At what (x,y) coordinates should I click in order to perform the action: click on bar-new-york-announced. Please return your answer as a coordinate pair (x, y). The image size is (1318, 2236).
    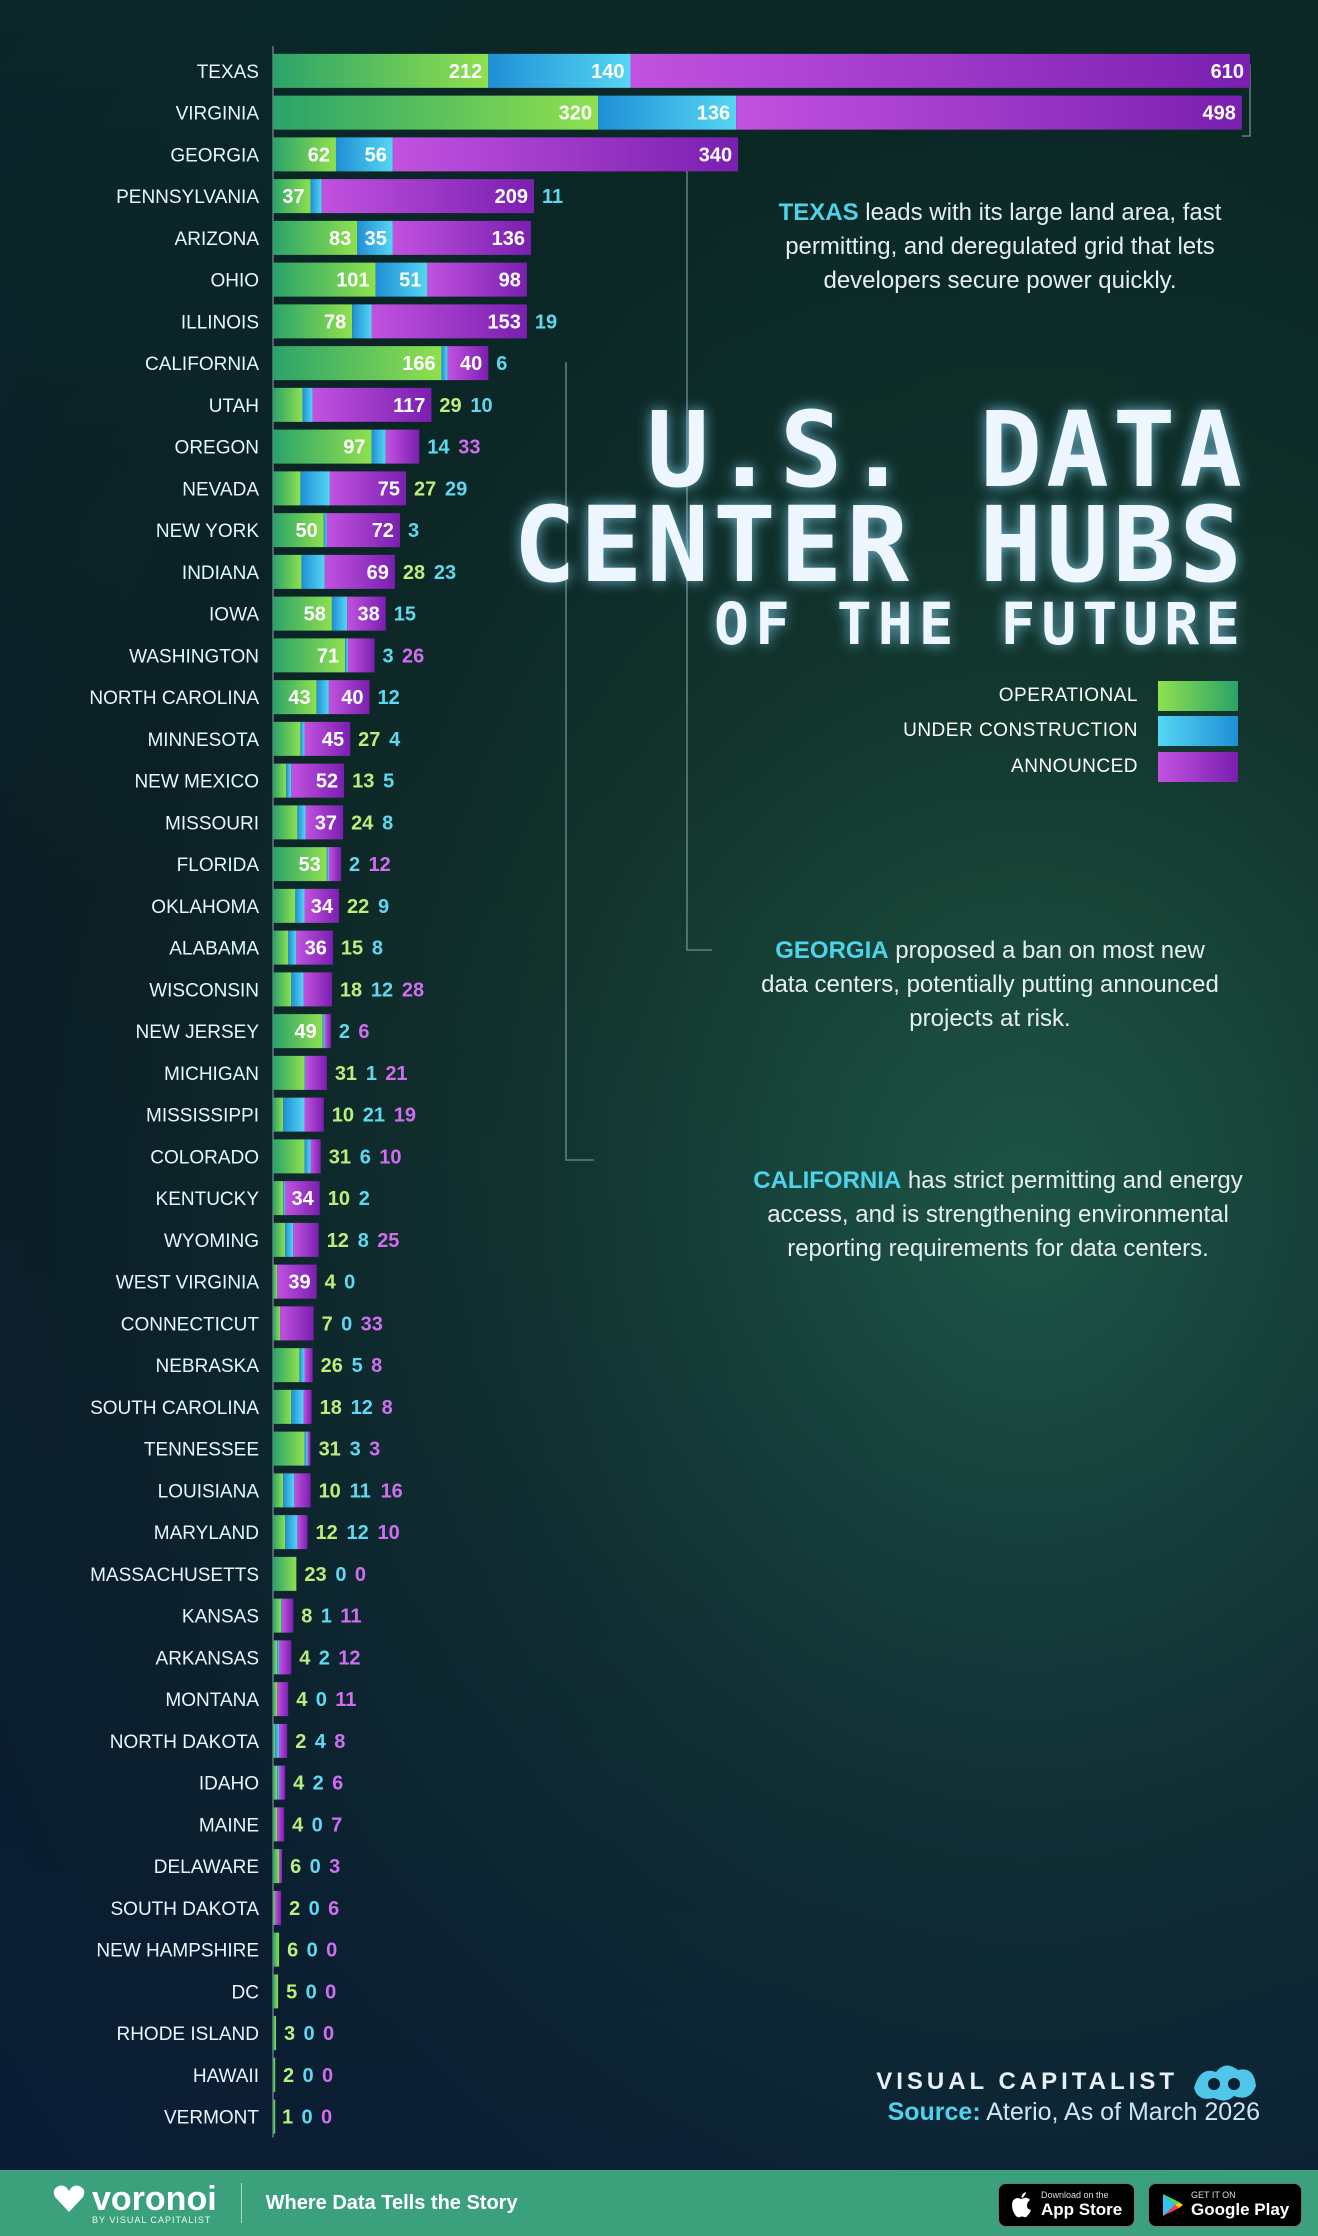
    Looking at the image, I should click on (363, 530).